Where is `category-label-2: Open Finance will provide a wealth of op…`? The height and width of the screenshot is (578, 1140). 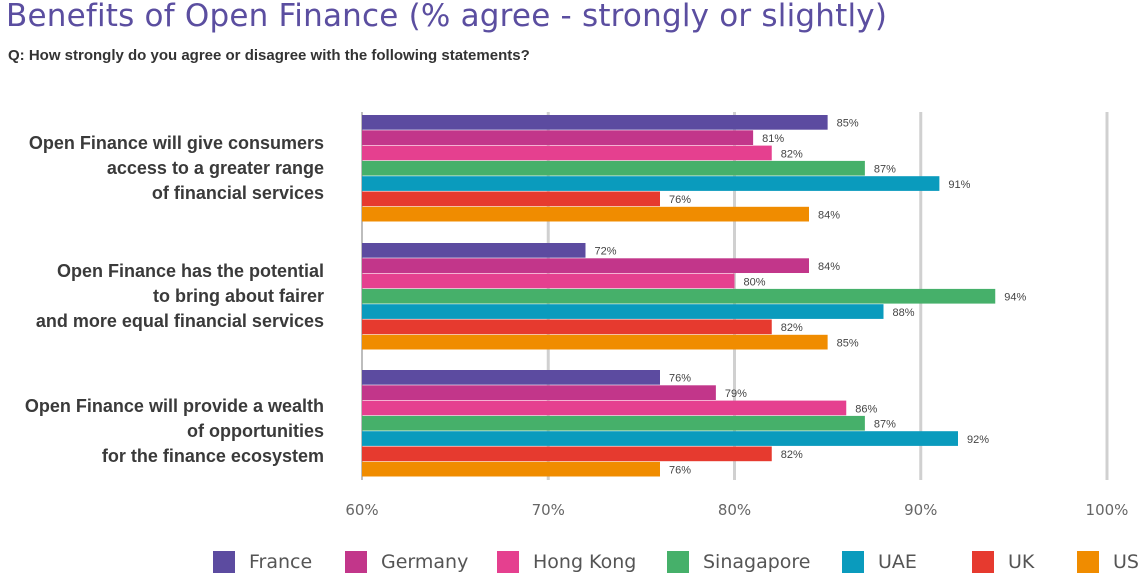
category-label-2: Open Finance will provide a wealth of op… is located at coordinates (162, 431).